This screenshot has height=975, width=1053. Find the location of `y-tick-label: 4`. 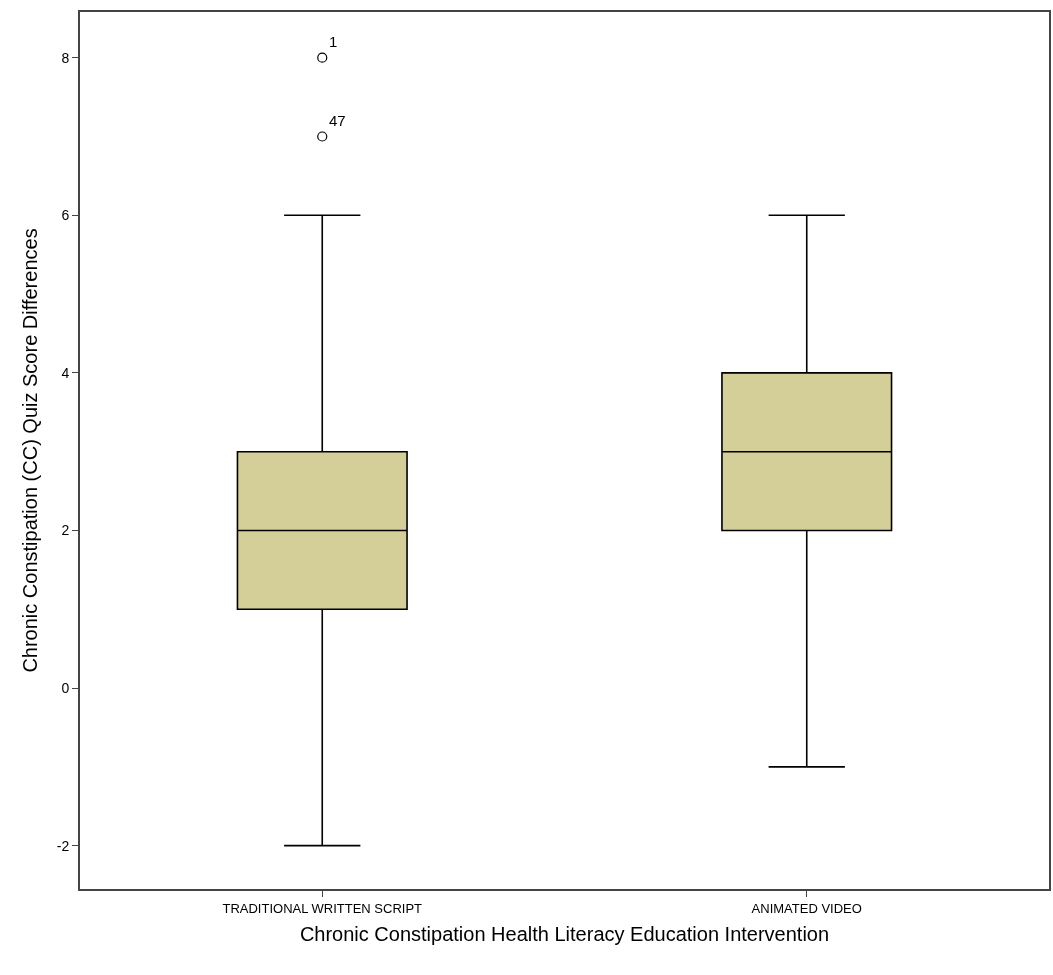

y-tick-label: 4 is located at coordinates (65, 372).